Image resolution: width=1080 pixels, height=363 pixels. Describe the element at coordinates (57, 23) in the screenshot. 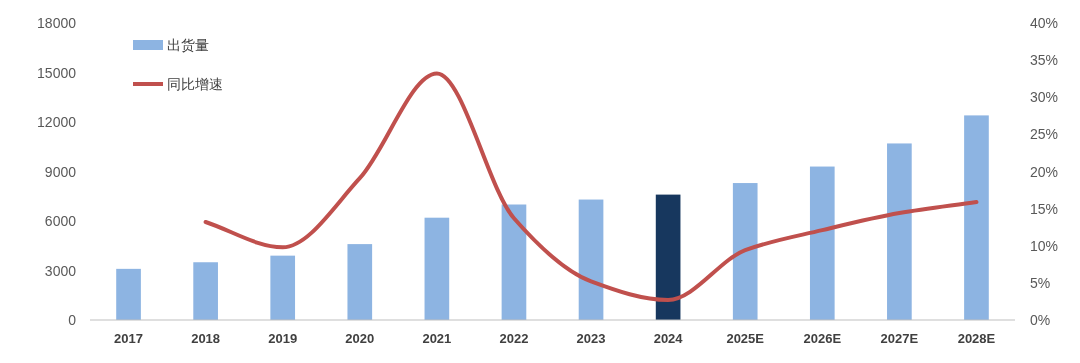

I see `y-tick-label: 18000` at that location.